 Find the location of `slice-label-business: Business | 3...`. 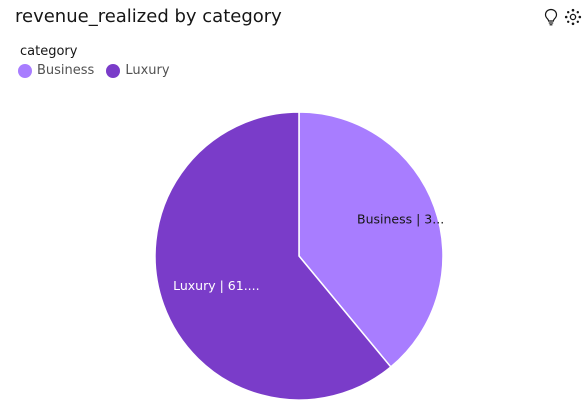

slice-label-business: Business | 3... is located at coordinates (400, 218).